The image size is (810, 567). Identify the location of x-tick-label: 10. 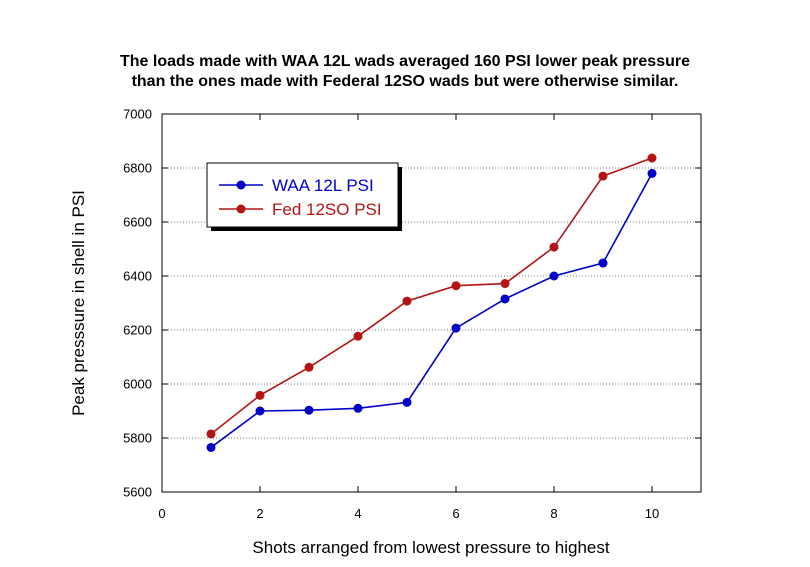
(652, 513).